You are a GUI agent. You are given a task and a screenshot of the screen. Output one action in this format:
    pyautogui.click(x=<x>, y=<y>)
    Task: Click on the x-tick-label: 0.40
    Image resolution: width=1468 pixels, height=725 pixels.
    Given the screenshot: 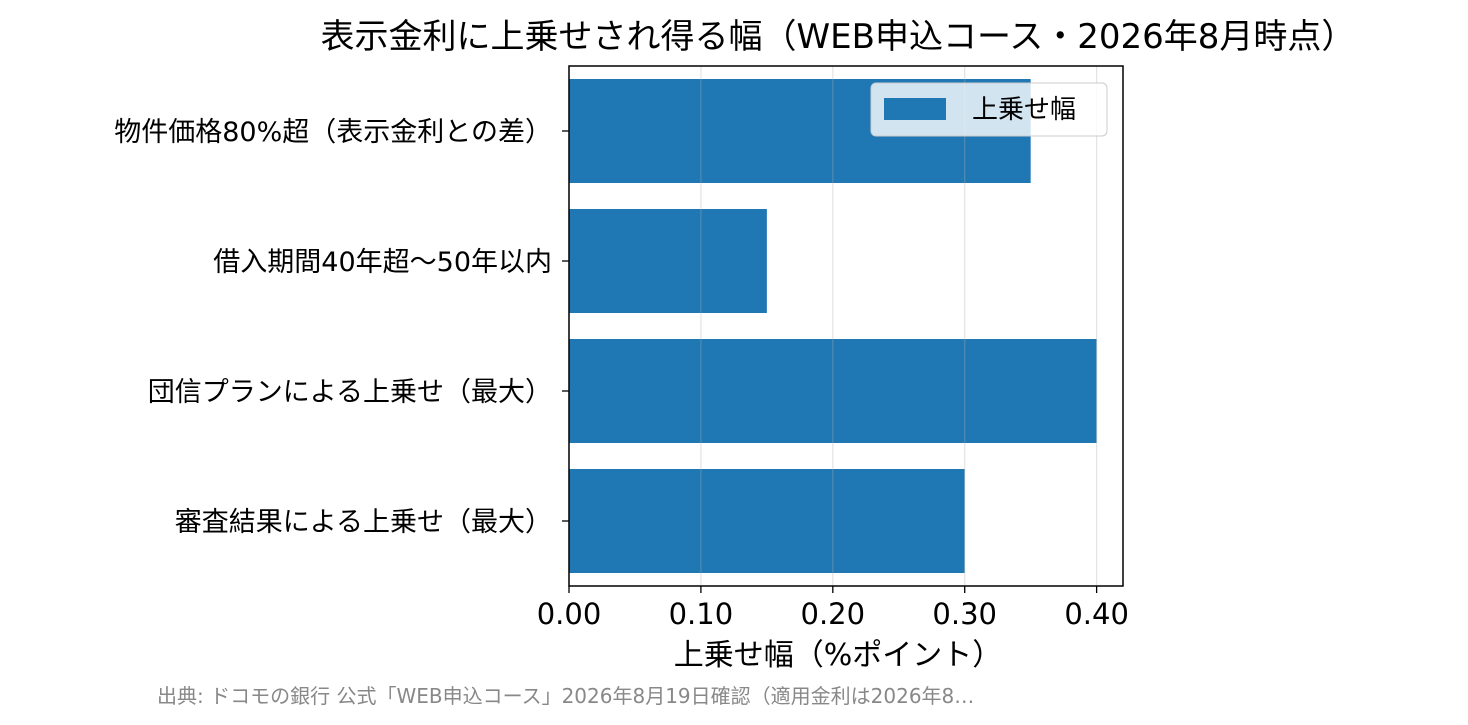 What is the action you would take?
    pyautogui.click(x=1096, y=614)
    